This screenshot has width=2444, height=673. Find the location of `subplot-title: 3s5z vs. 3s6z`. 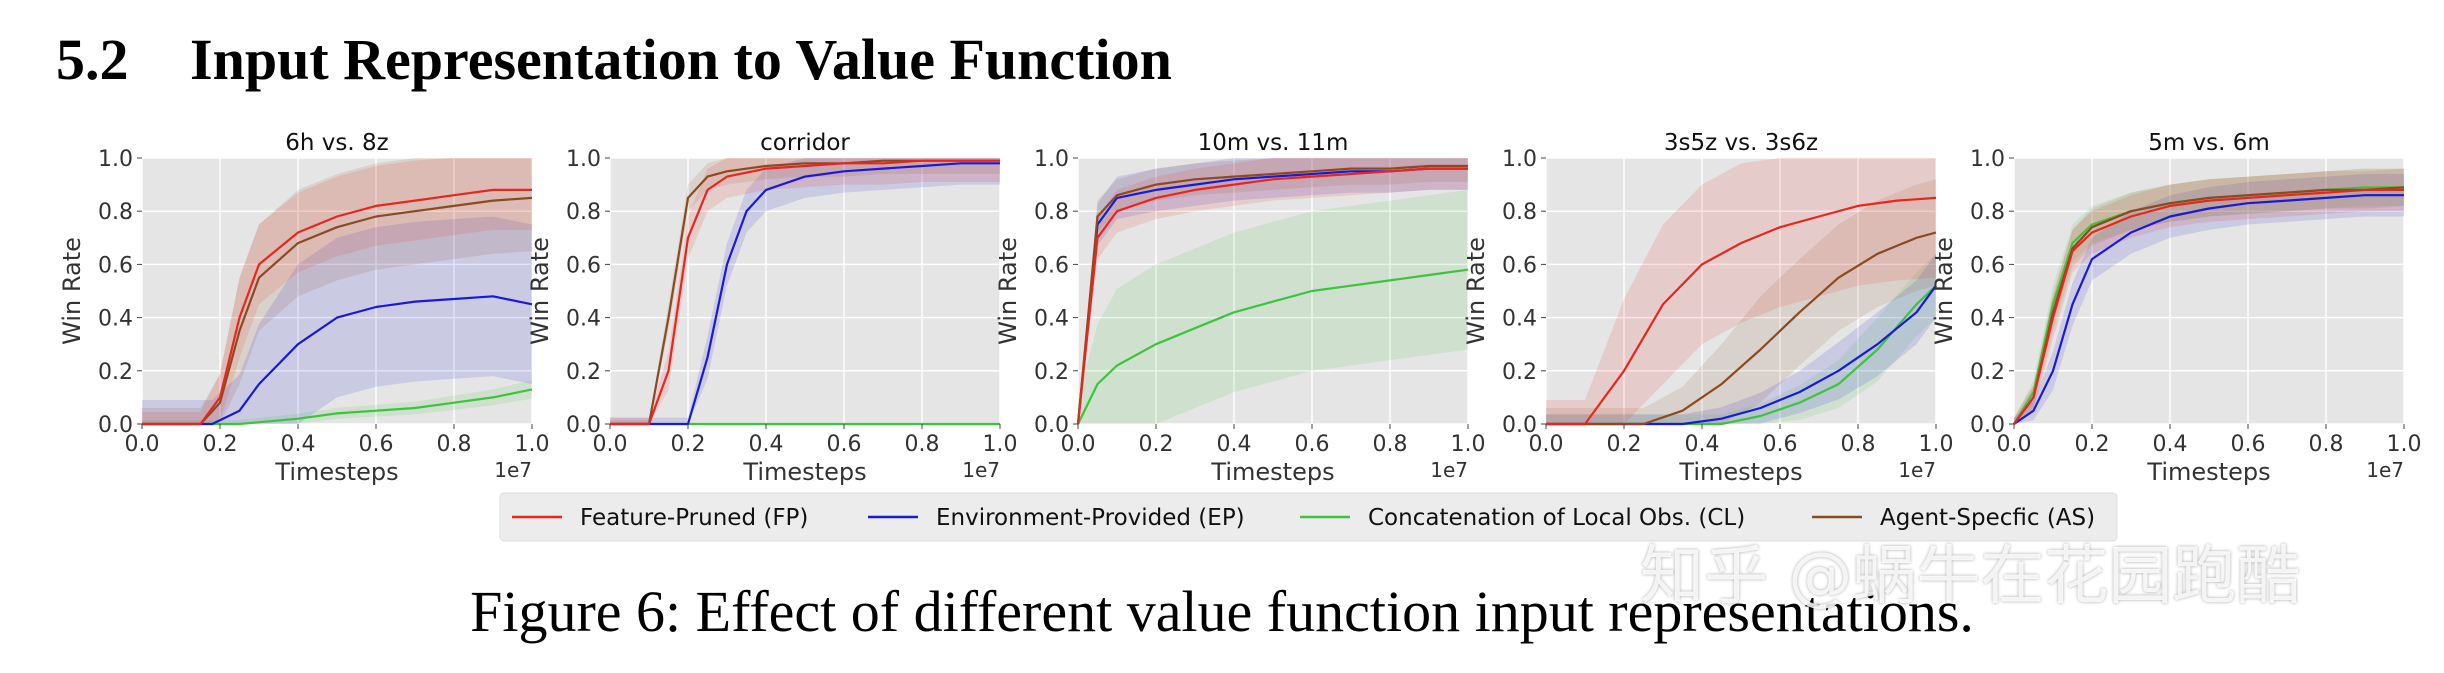

subplot-title: 3s5z vs. 3s6z is located at coordinates (1741, 143).